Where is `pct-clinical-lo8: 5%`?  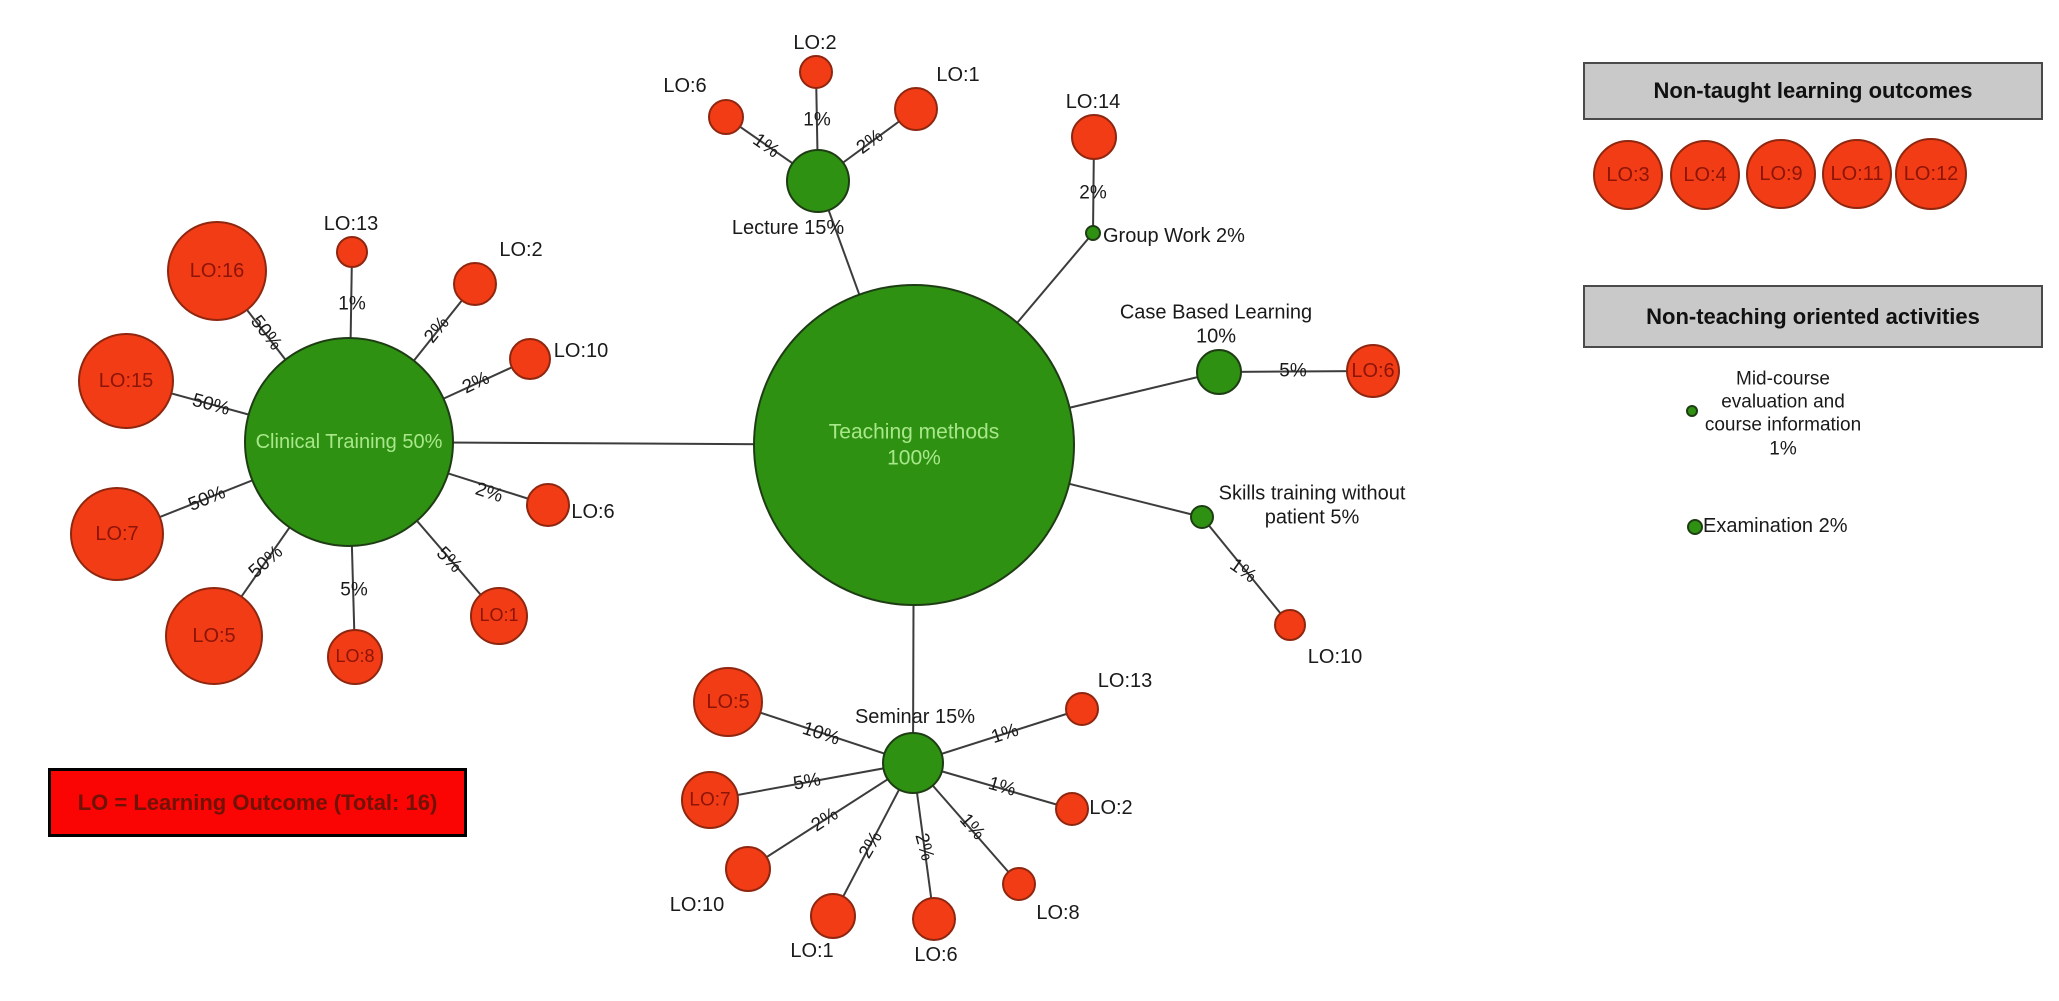
pct-clinical-lo8: 5% is located at coordinates (354, 590).